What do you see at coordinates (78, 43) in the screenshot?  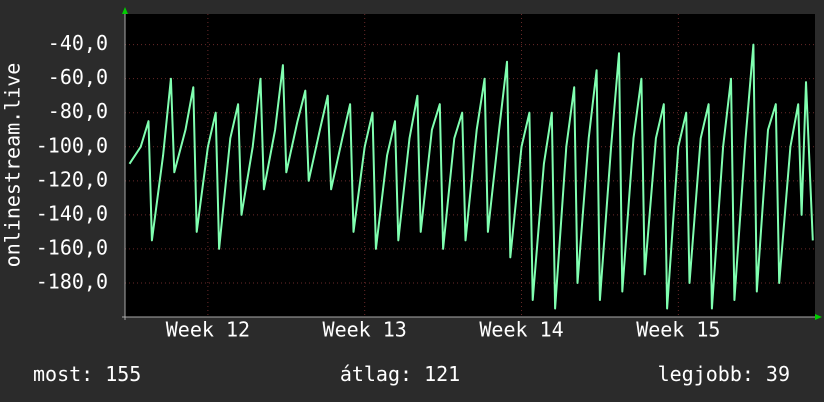 I see `y-tick-label: -40,0` at bounding box center [78, 43].